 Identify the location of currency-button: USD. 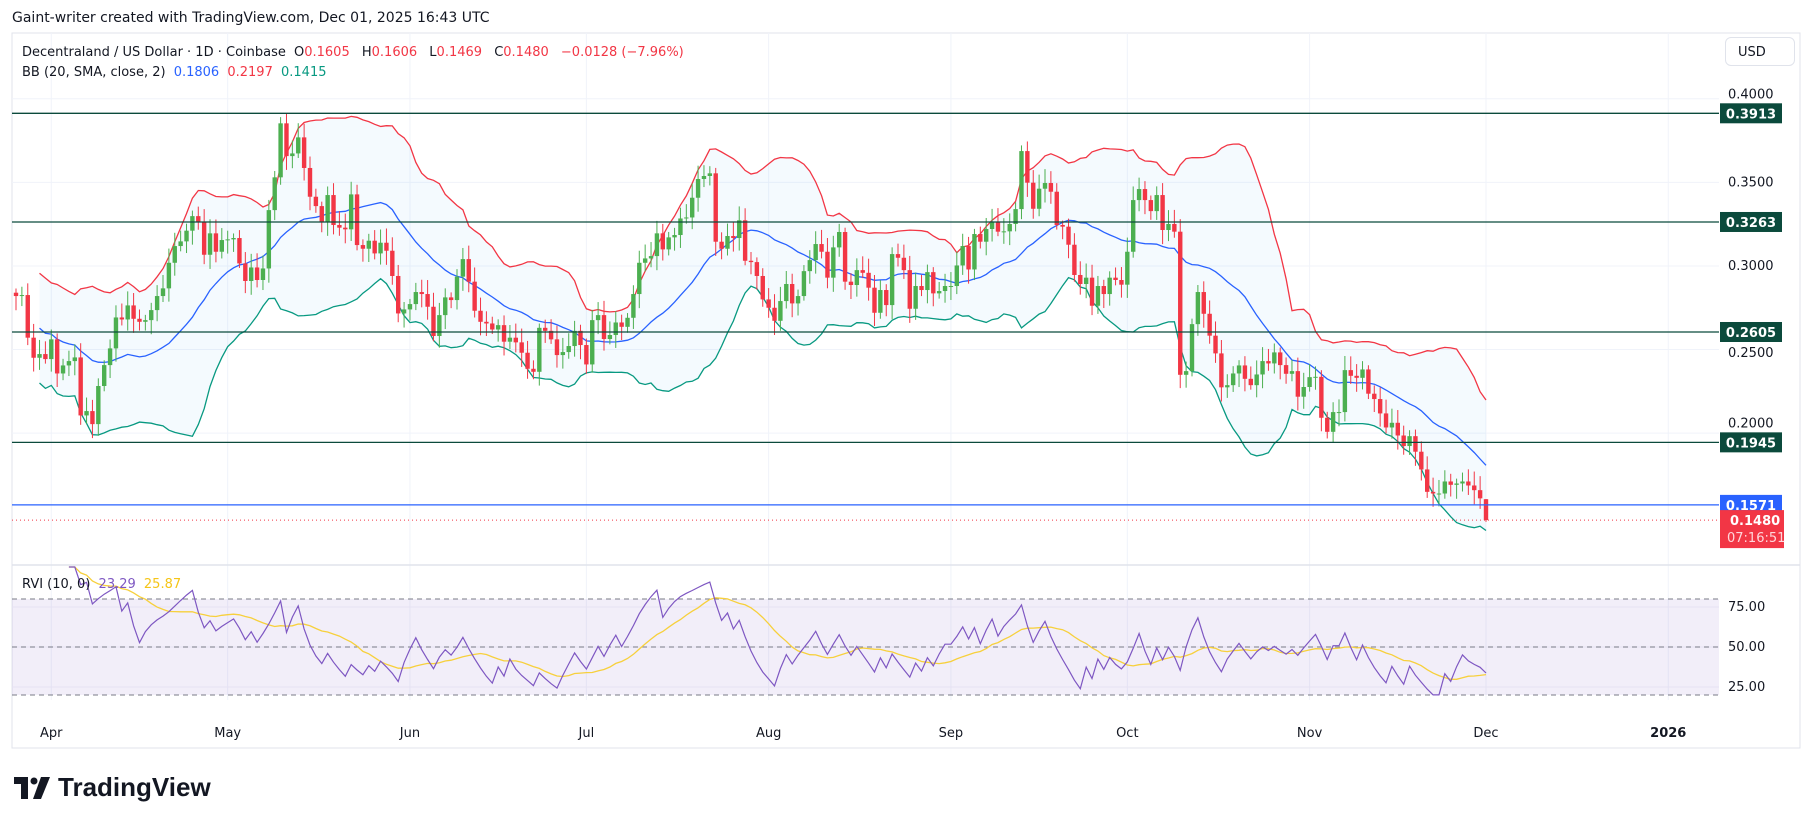
(1760, 51).